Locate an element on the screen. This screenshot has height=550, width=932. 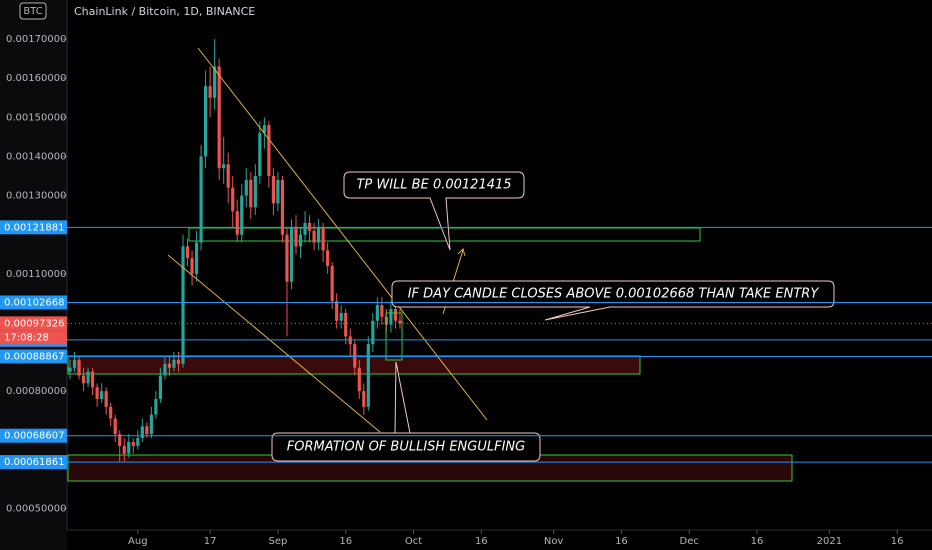
annotation: FORMATION OF BULLISH ENGULFING is located at coordinates (406, 447).